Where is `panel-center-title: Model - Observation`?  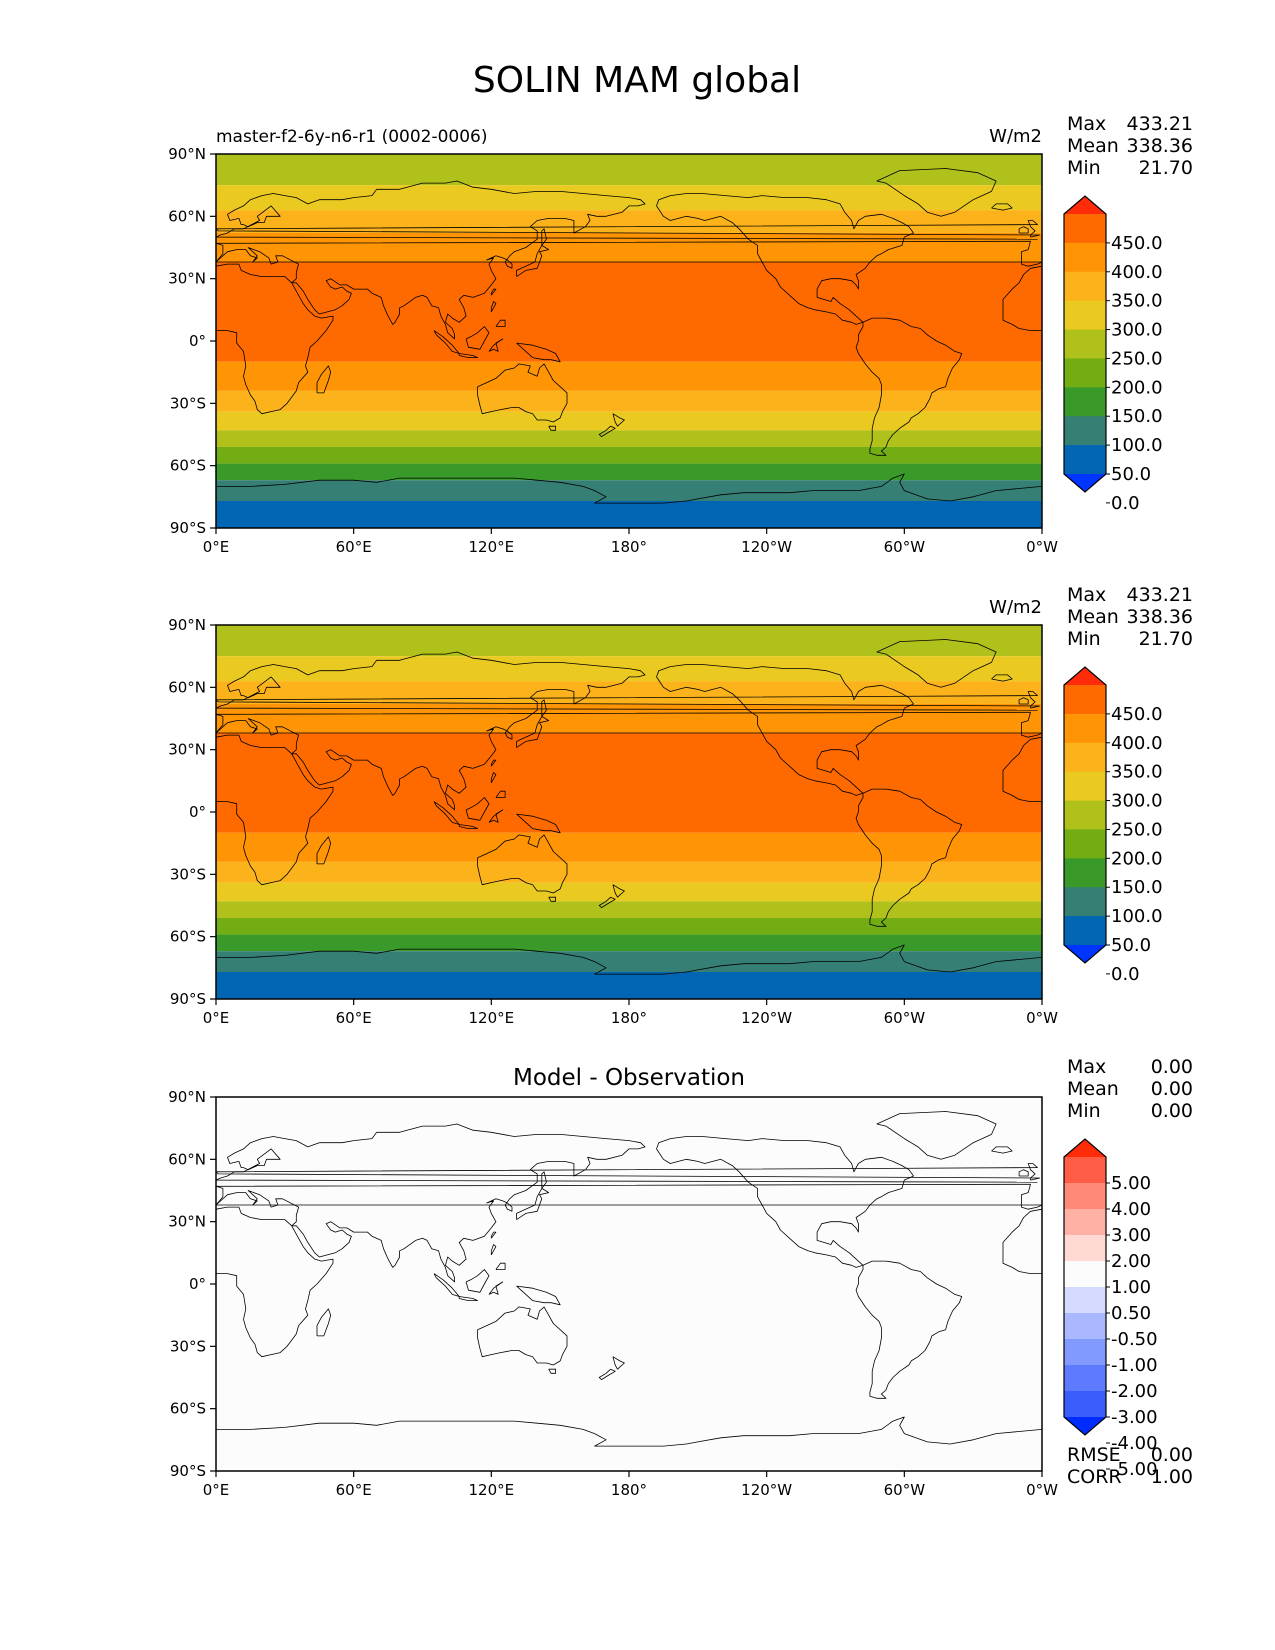 panel-center-title: Model - Observation is located at coordinates (629, 1078).